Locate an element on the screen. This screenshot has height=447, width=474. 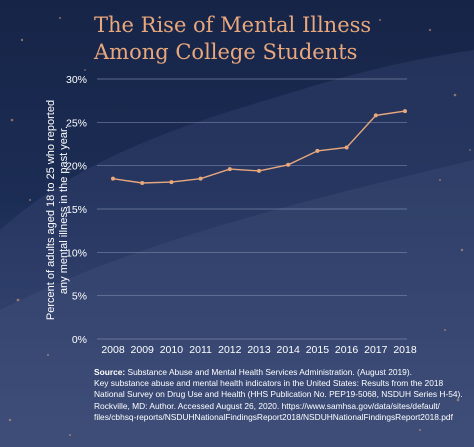
x-tick-label: 2013 is located at coordinates (259, 350).